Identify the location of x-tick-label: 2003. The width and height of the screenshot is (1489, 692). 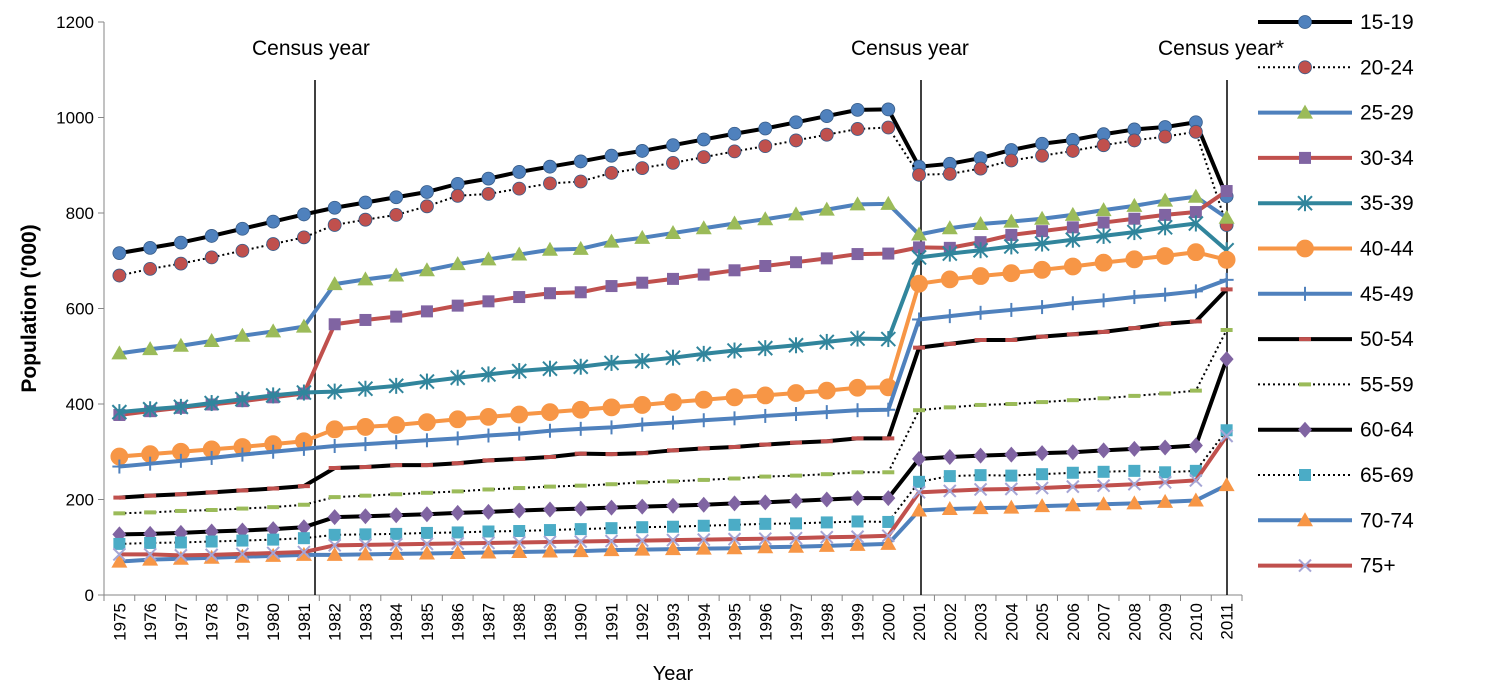
(981, 622).